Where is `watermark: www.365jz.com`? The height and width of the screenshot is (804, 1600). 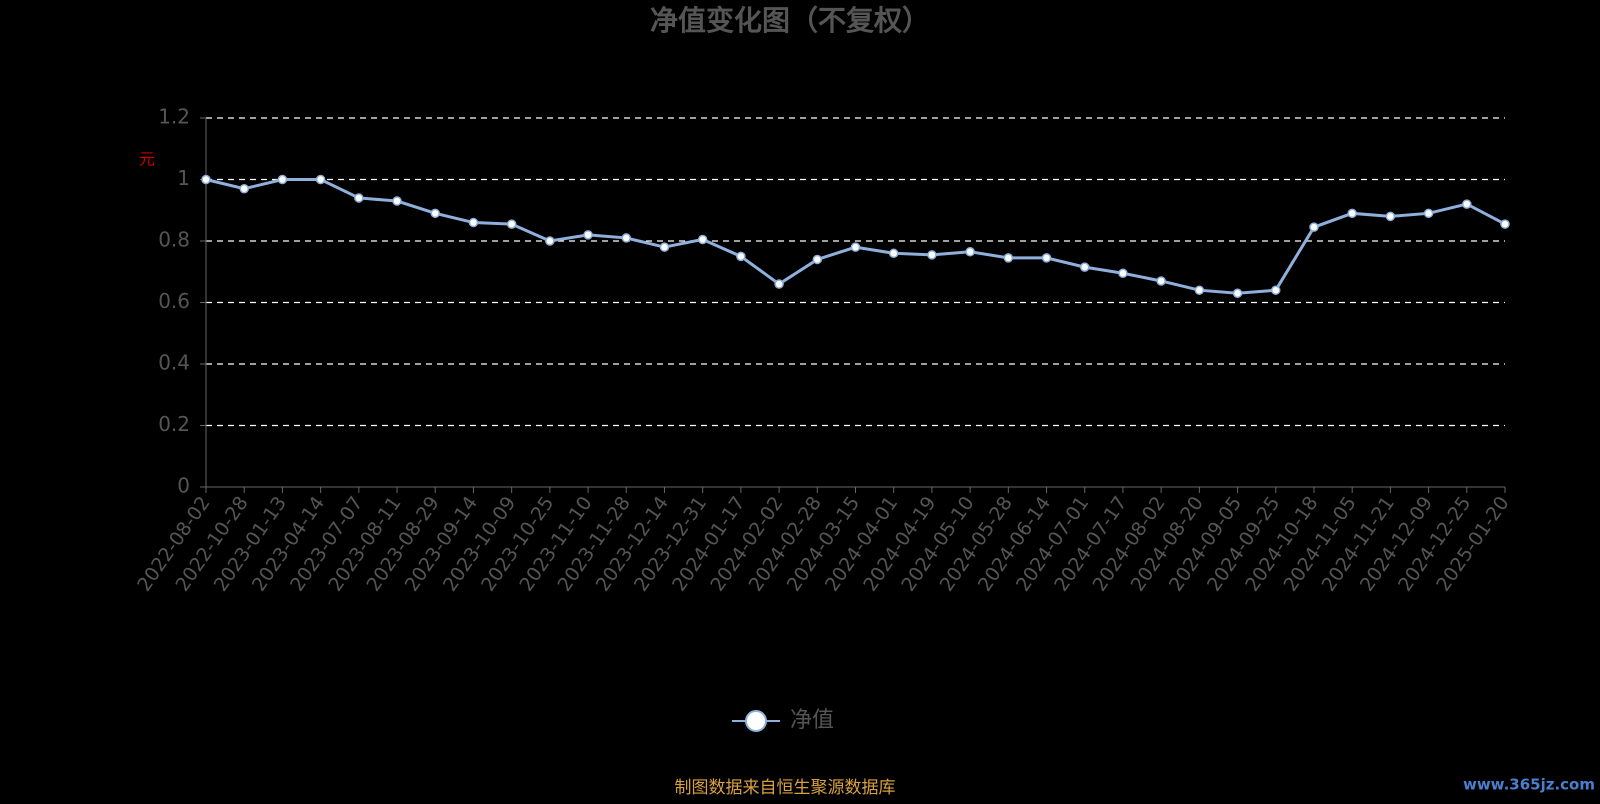
watermark: www.365jz.com is located at coordinates (1529, 785).